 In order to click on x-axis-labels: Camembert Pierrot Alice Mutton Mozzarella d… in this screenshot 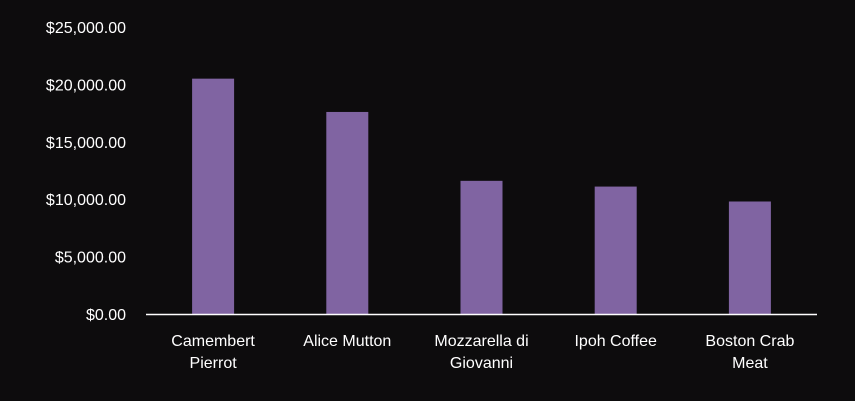, I will do `click(482, 352)`.